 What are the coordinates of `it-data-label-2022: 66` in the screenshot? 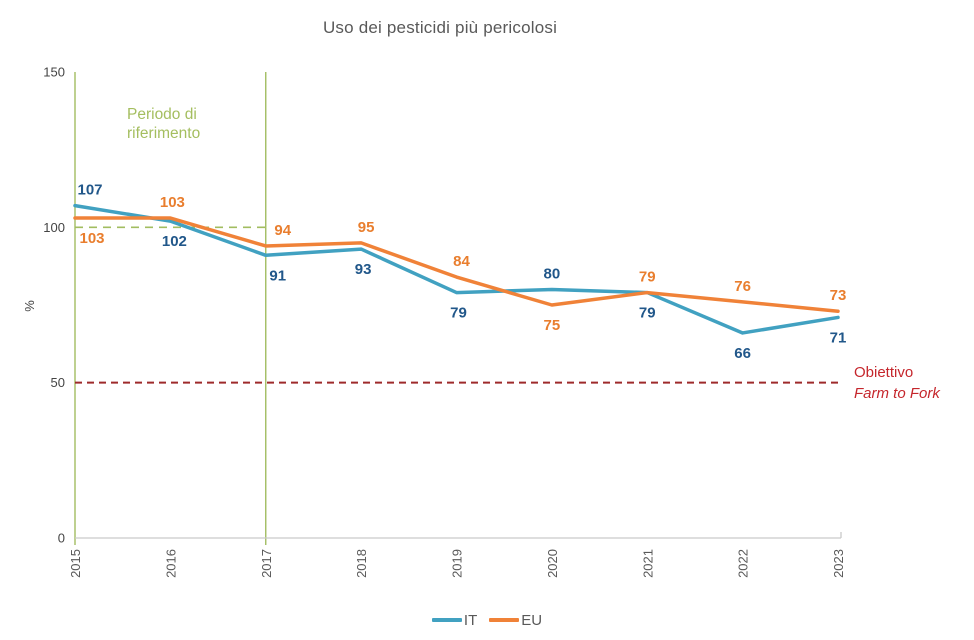 It's located at (742, 353).